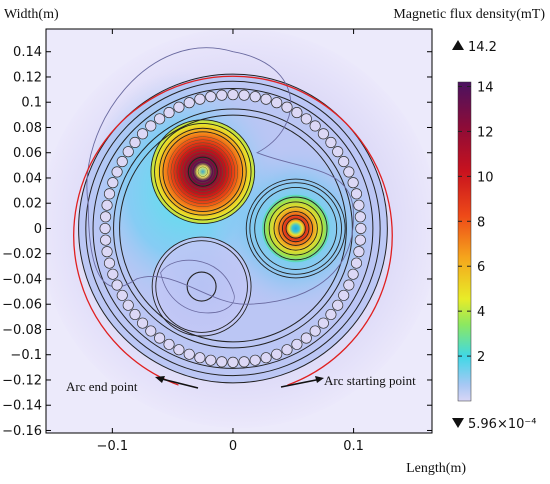  What do you see at coordinates (353, 446) in the screenshot?
I see `x-tick-label: 0.1` at bounding box center [353, 446].